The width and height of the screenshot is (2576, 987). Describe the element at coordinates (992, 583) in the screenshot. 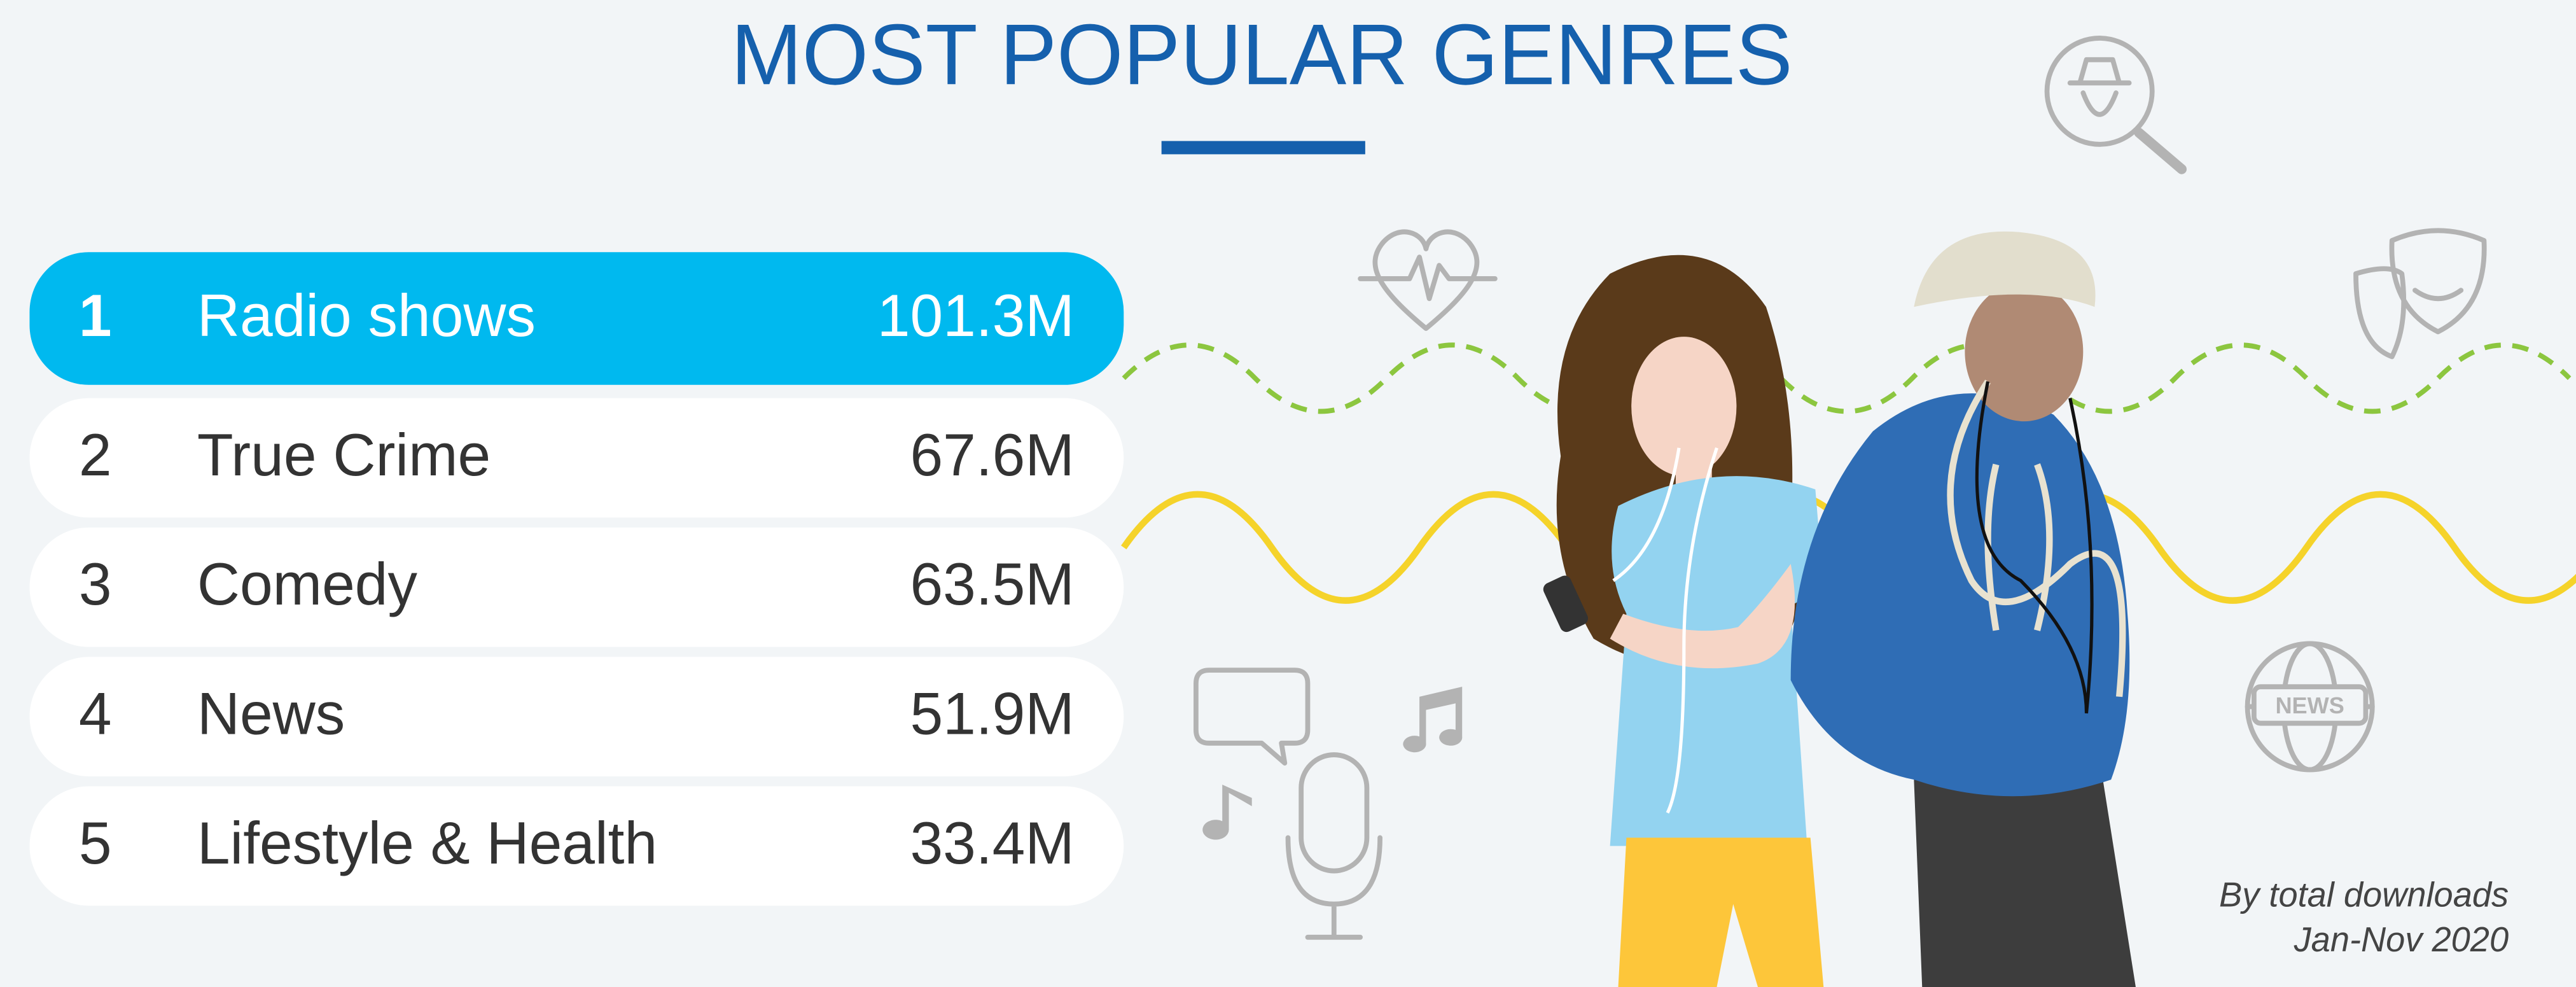

I see `downloads: 63.5M` at that location.